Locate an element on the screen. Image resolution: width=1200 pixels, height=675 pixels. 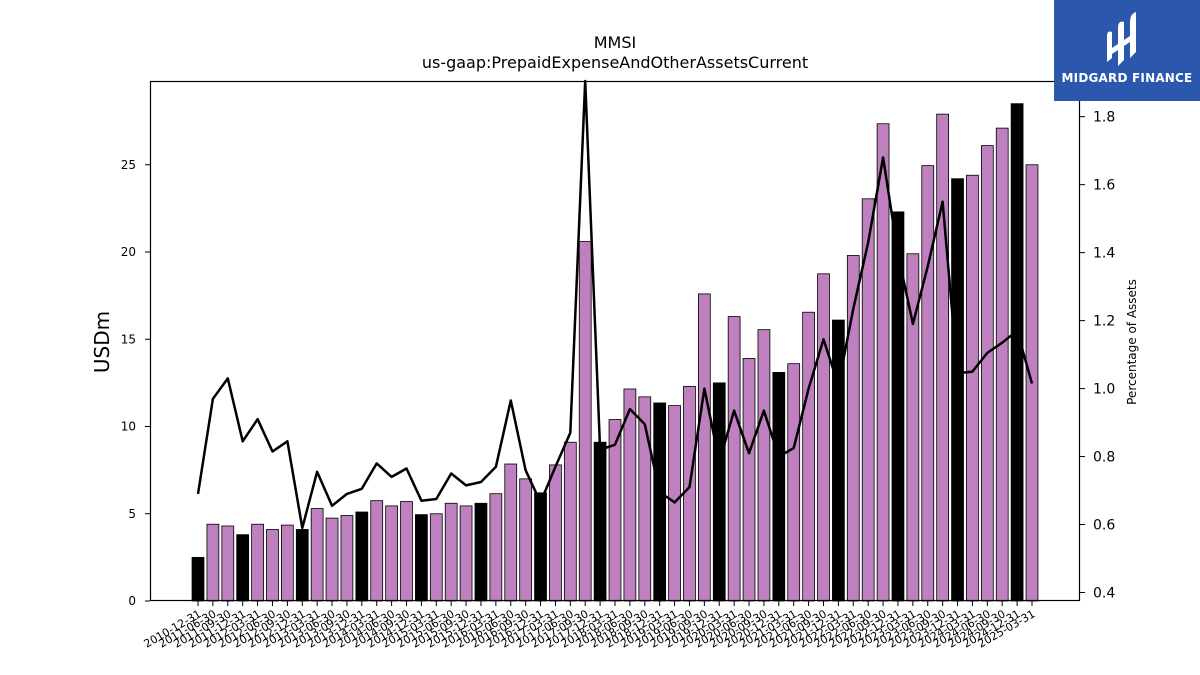
logo: MIDGARD FINANCE is located at coordinates (1127, 50).